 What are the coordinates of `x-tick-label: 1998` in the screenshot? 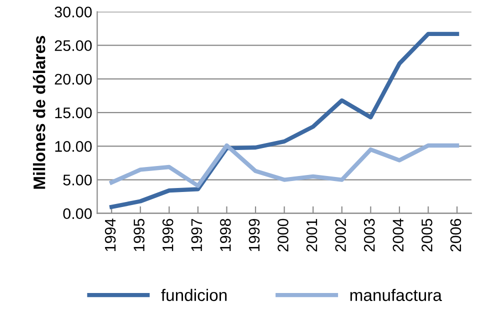 It's located at (225, 235).